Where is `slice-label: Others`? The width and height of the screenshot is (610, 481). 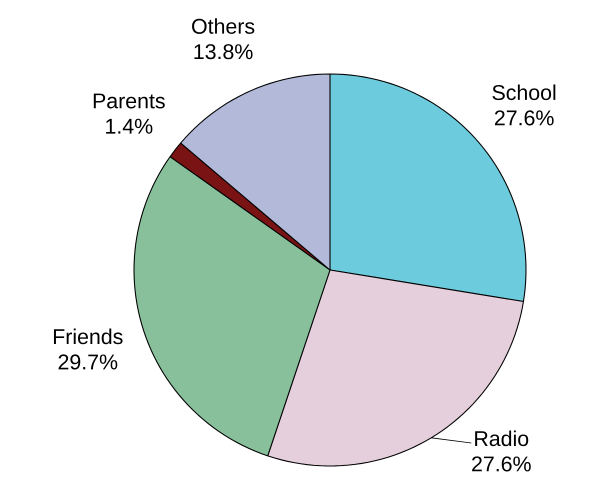 slice-label: Others is located at coordinates (223, 26).